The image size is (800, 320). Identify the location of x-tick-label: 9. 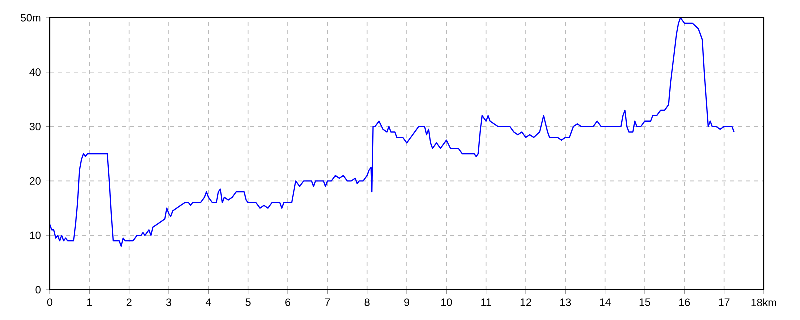
(407, 302).